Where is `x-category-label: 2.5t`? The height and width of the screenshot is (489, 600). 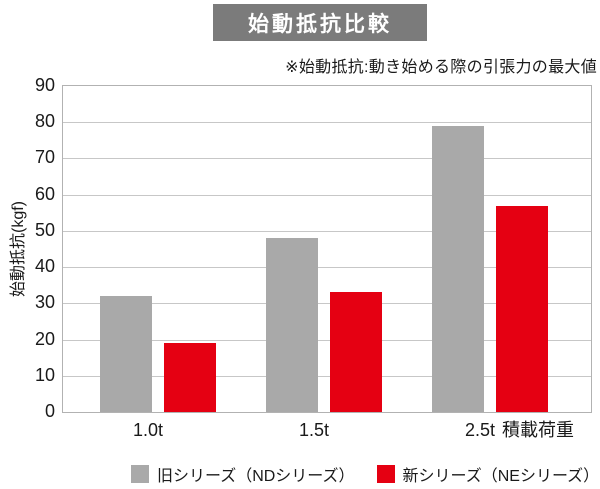
x-category-label: 2.5t is located at coordinates (480, 430).